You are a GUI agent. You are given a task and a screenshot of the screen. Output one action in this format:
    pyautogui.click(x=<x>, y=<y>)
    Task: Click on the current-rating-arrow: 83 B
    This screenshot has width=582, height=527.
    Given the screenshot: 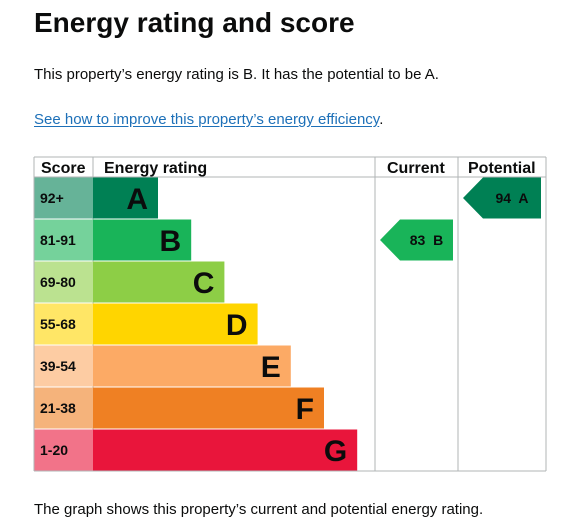 What is the action you would take?
    pyautogui.click(x=416, y=240)
    